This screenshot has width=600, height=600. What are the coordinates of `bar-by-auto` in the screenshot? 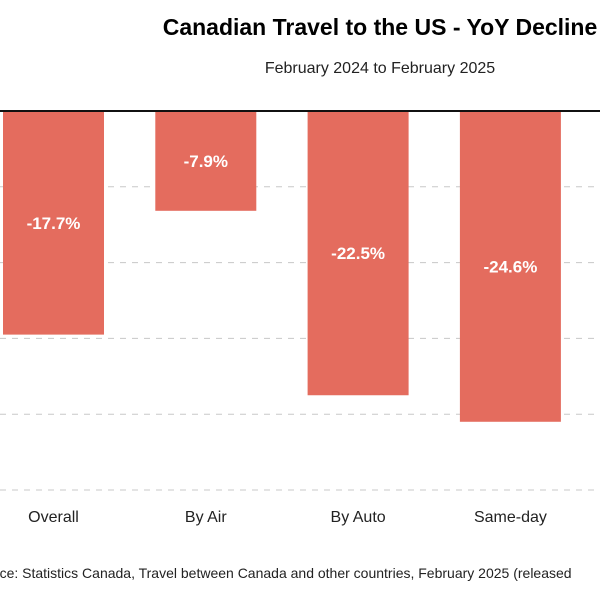 It's located at (358, 253).